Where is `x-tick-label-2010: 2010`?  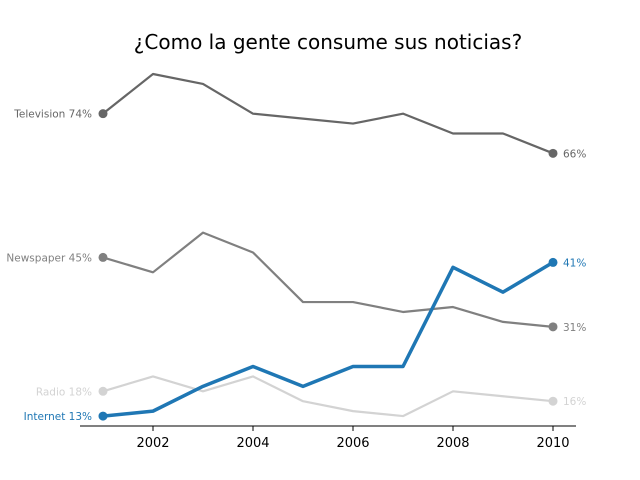
x-tick-label-2010: 2010 is located at coordinates (552, 443).